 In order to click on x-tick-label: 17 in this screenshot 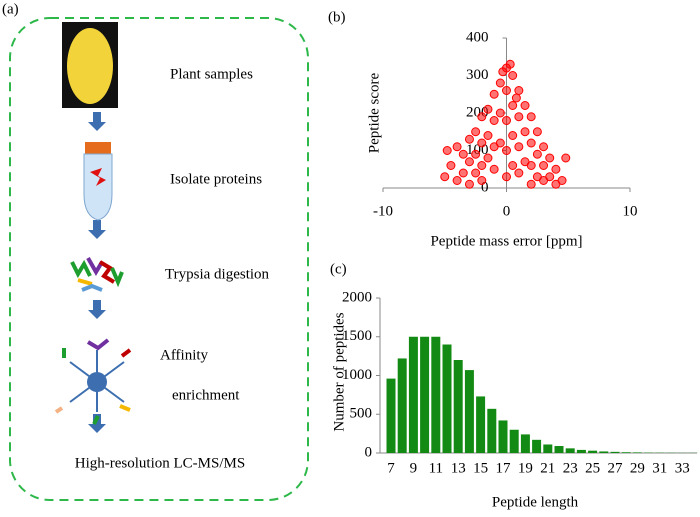, I will do `click(504, 468)`.